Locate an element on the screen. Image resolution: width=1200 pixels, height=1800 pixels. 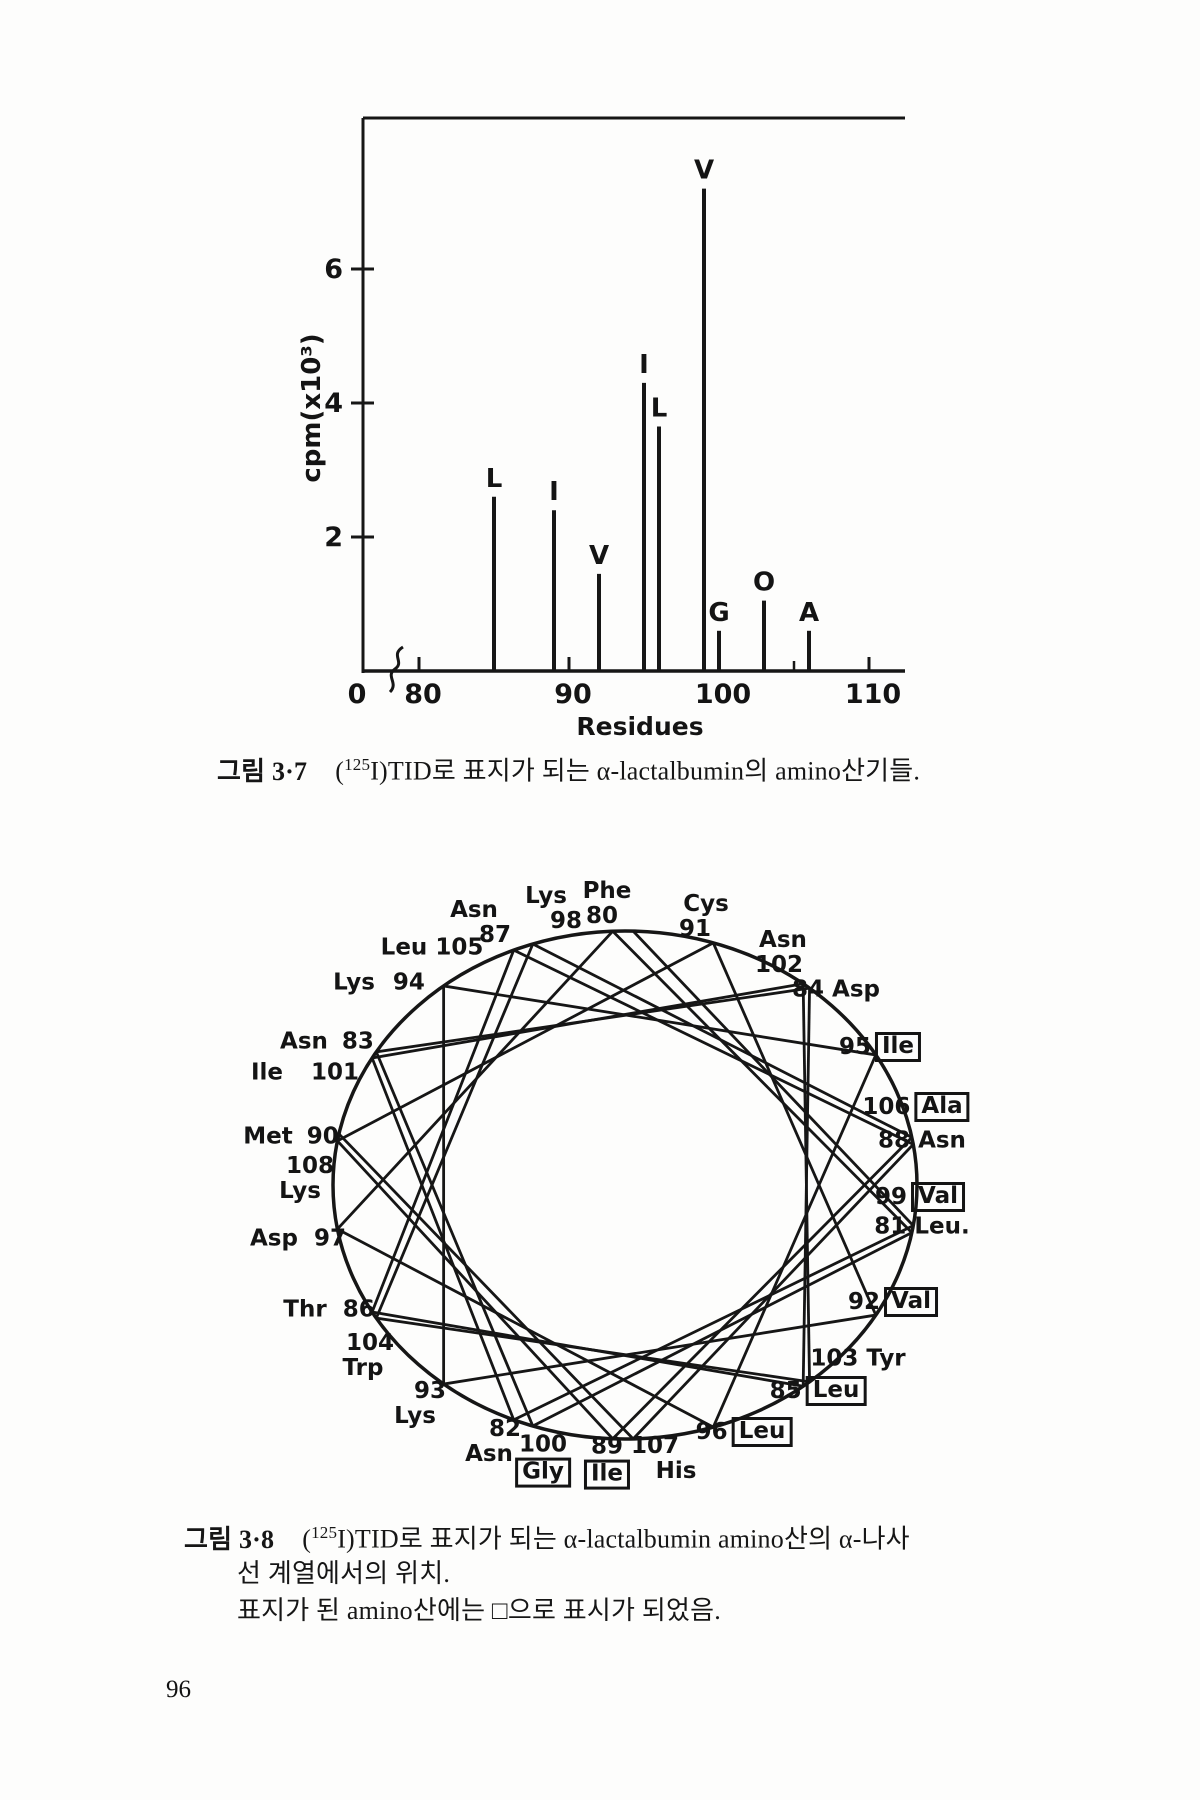
caption-37-bracket: ( is located at coordinates (340, 771).